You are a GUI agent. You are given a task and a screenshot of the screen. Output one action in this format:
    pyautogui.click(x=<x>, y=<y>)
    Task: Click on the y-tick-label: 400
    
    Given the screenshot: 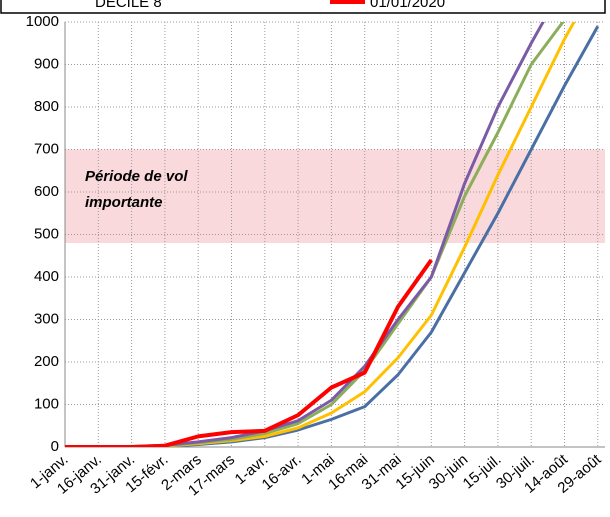 What is the action you would take?
    pyautogui.click(x=46, y=276)
    